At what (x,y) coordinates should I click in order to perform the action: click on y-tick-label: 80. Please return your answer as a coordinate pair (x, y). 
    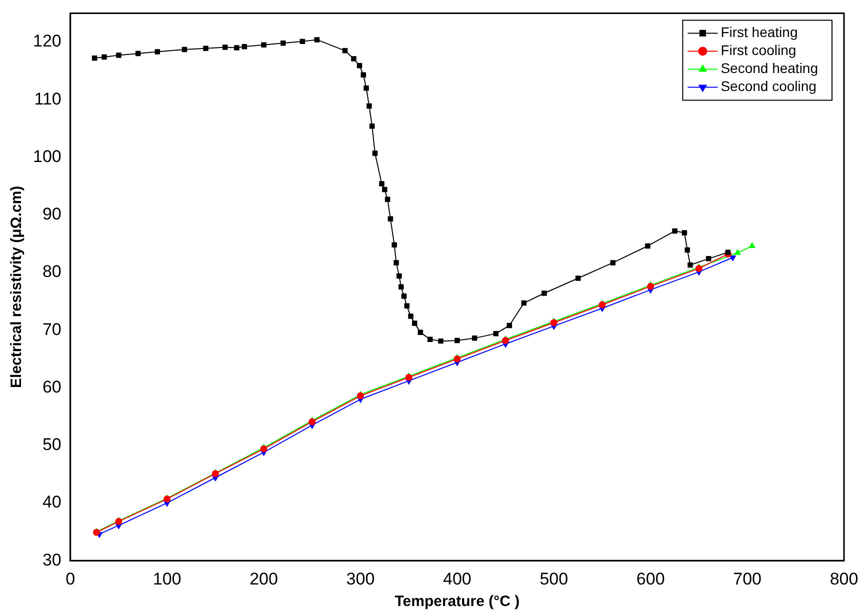
    Looking at the image, I should click on (52, 272).